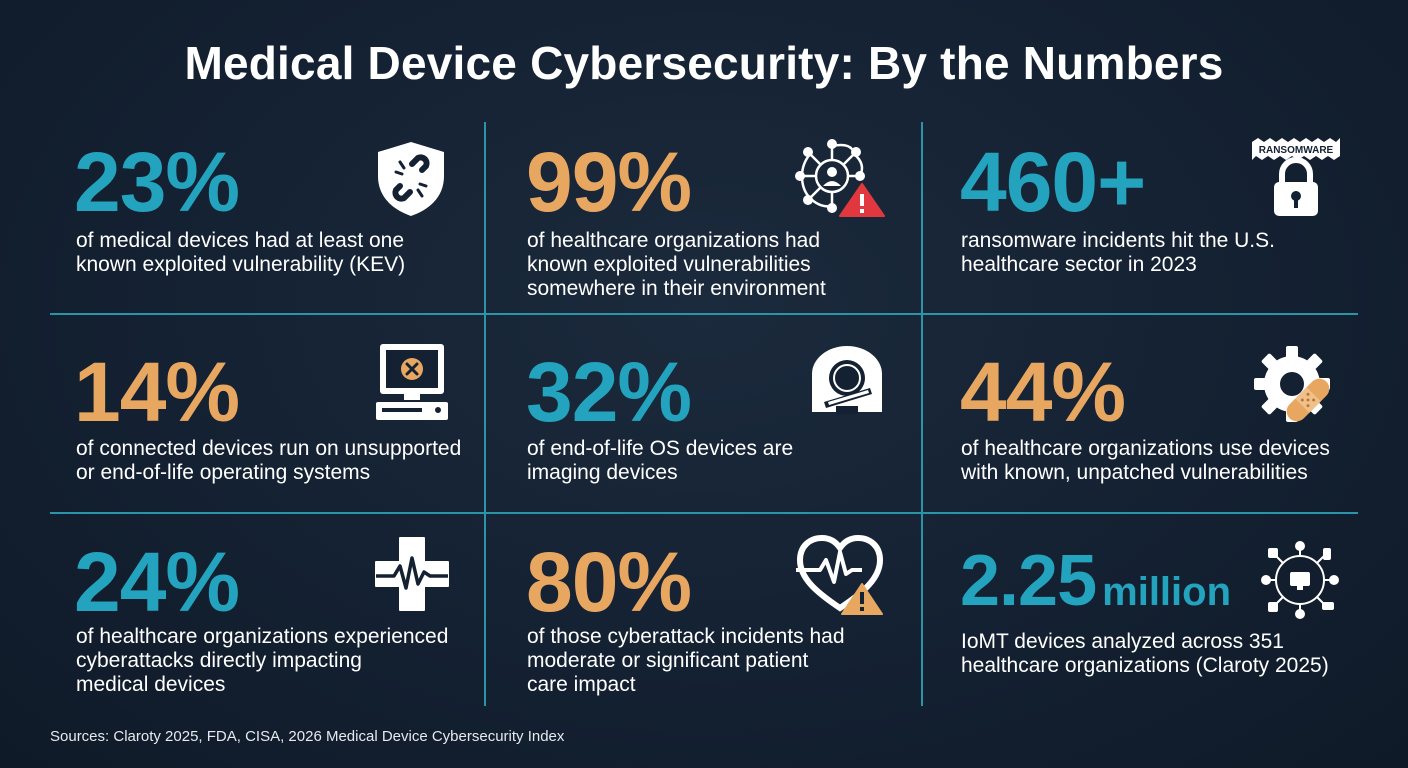  Describe the element at coordinates (1296, 180) in the screenshot. I see `ransomware-lock-icon: RANSOMWARE` at that location.